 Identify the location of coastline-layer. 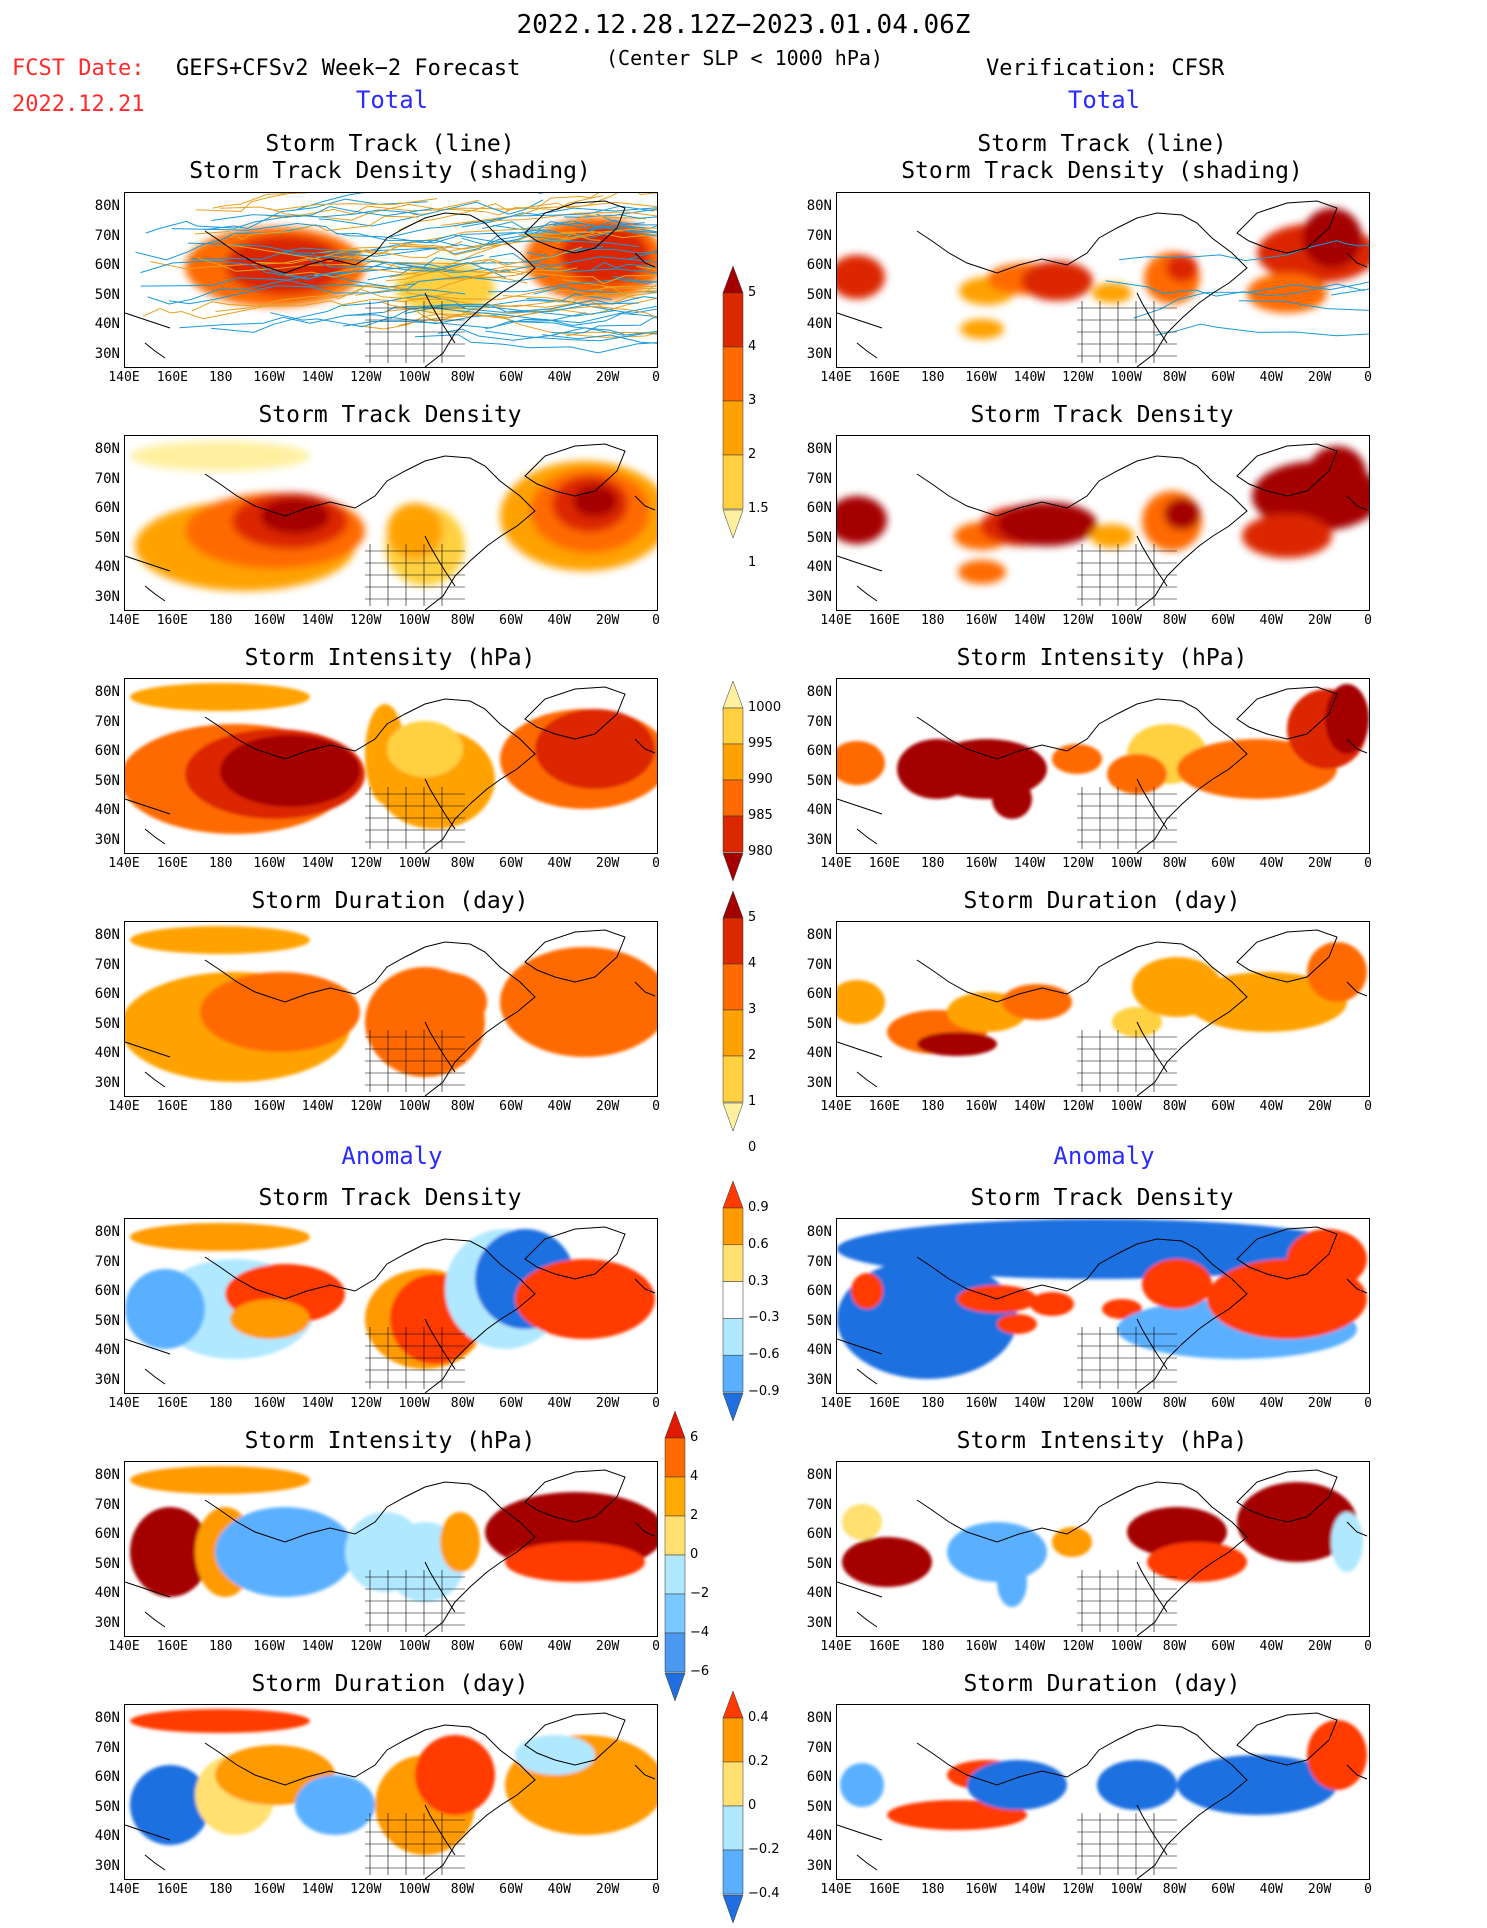
(390, 526).